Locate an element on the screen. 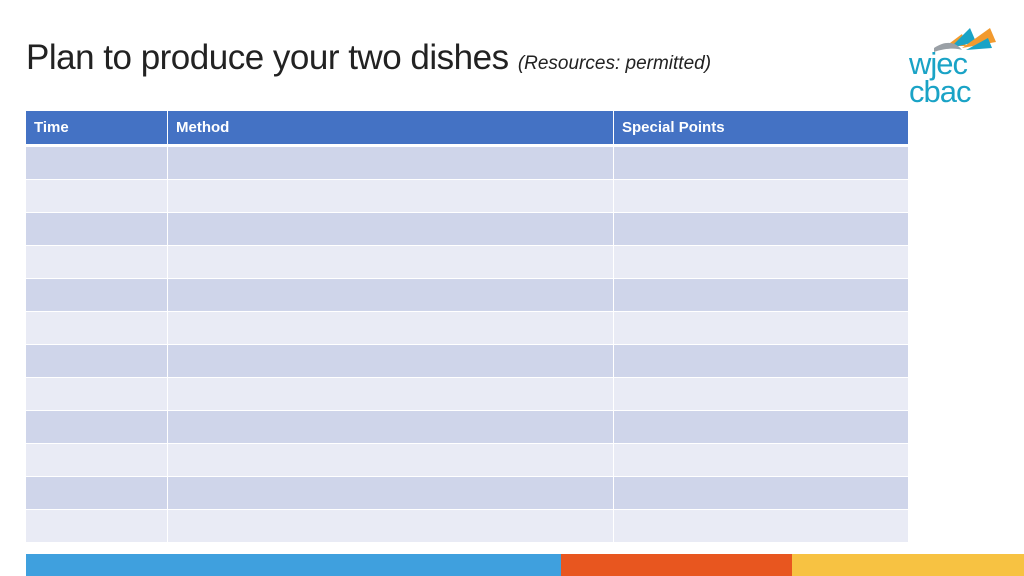 The height and width of the screenshot is (576, 1024). title-subtitle: (Resources: permitted) is located at coordinates (614, 63).